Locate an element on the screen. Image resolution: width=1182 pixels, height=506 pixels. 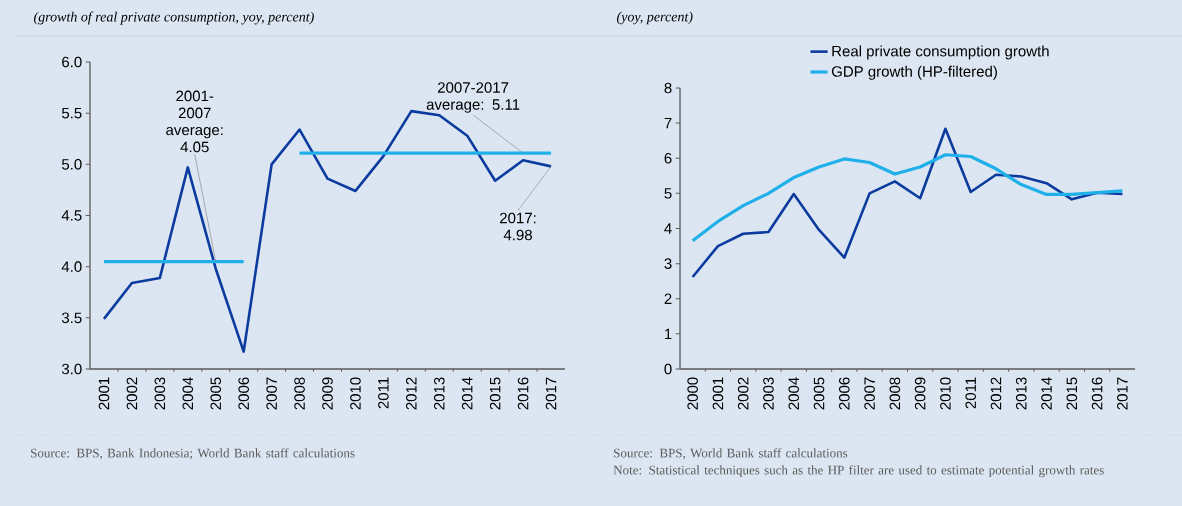
y-tick-label: 3.0 is located at coordinates (71, 369).